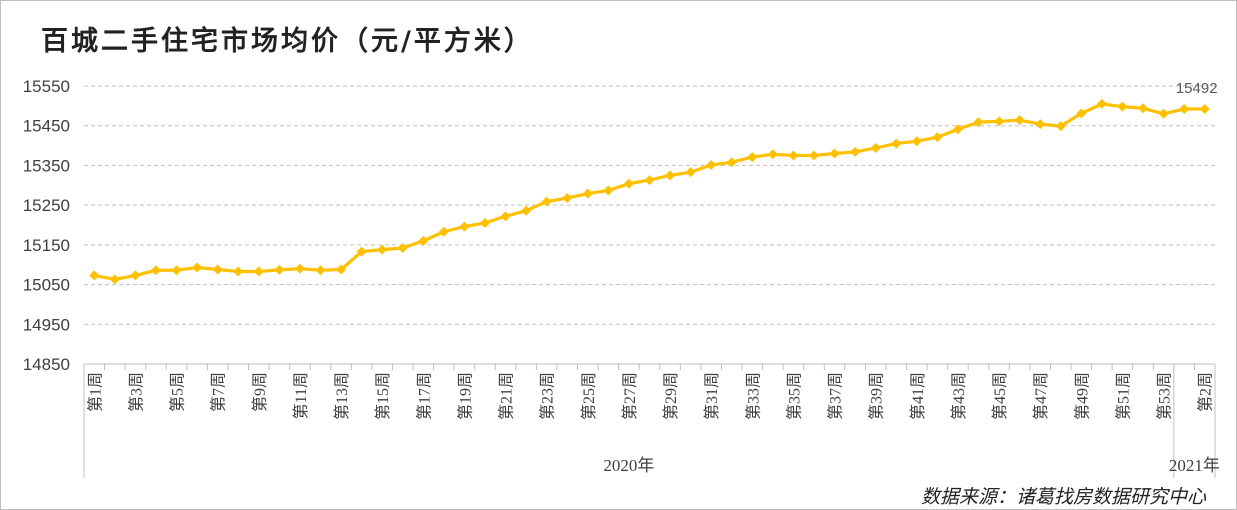  What do you see at coordinates (46, 285) in the screenshot?
I see `y-tick-label: 15050` at bounding box center [46, 285].